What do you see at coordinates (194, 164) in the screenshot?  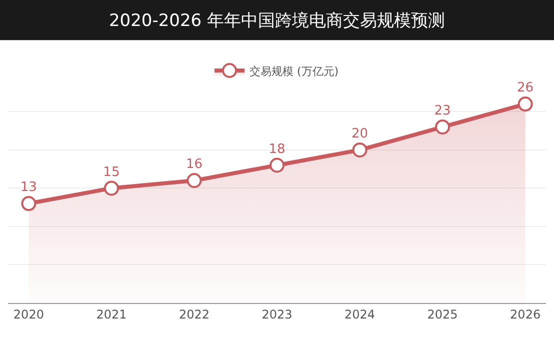 I see `data-label: 16` at bounding box center [194, 164].